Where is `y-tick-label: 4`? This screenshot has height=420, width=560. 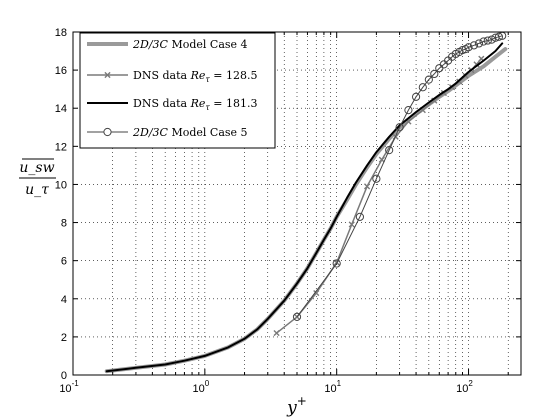
y-tick-label: 4 is located at coordinates (64, 300).